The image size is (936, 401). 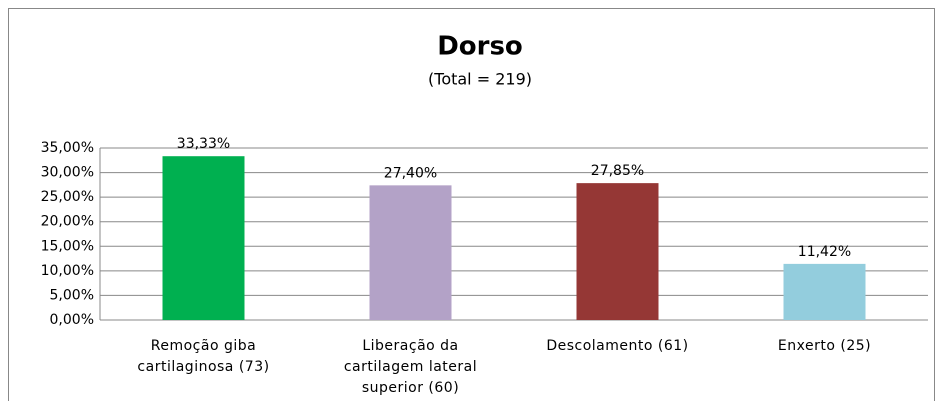 I want to click on data-label: 27,40%, so click(x=410, y=173).